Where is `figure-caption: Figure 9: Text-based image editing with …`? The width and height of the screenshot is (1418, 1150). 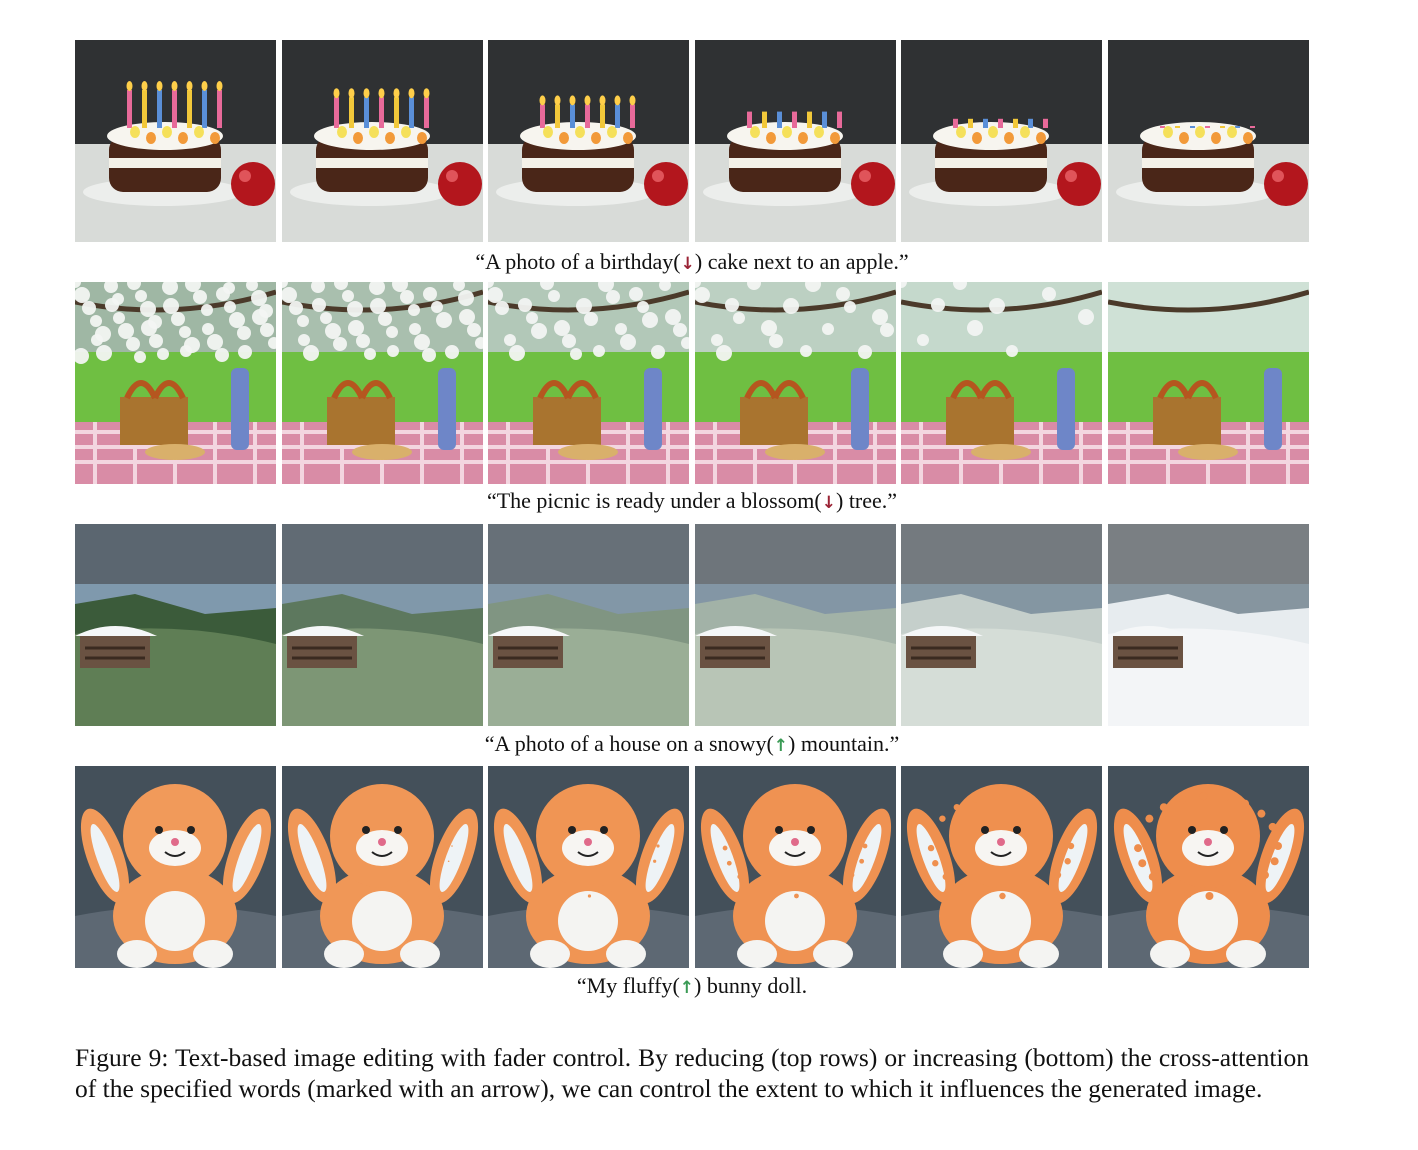
figure-caption: Figure 9: Text-based image editing with … is located at coordinates (692, 1073).